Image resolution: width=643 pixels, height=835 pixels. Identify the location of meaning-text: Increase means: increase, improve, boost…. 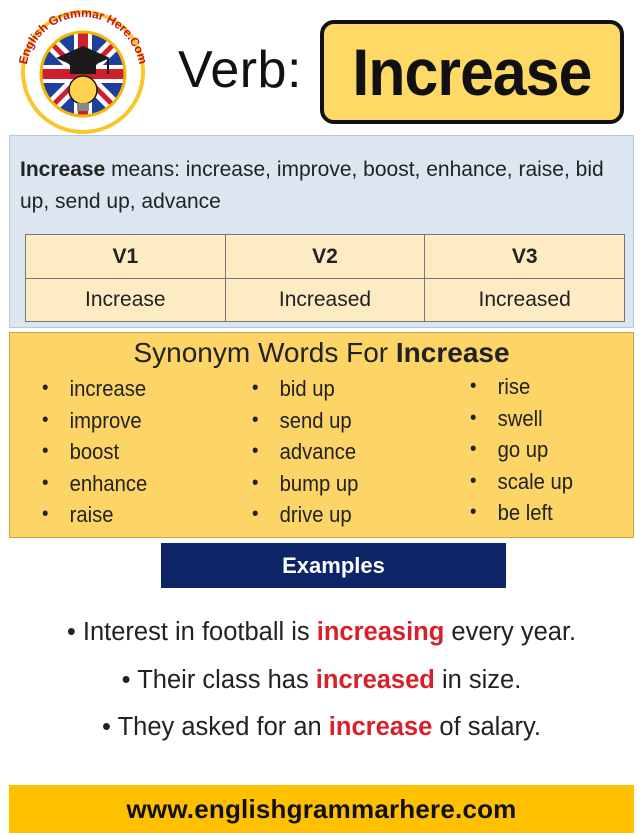
(320, 186).